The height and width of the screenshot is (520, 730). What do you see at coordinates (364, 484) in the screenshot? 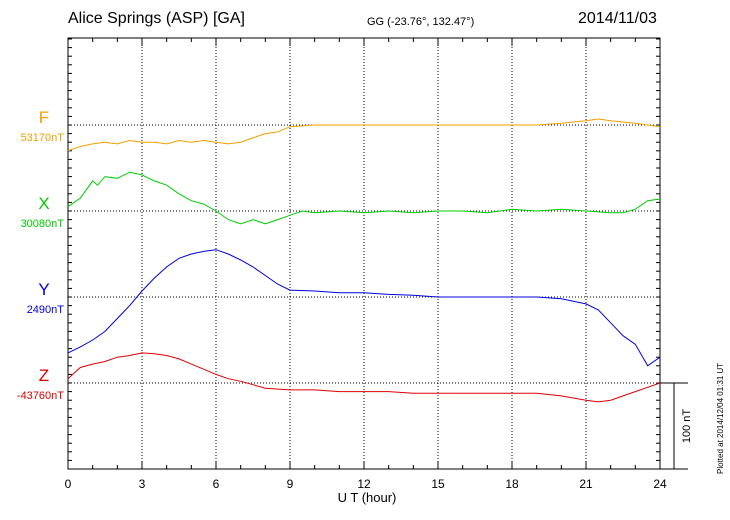
I see `x-tick-label: 12` at bounding box center [364, 484].